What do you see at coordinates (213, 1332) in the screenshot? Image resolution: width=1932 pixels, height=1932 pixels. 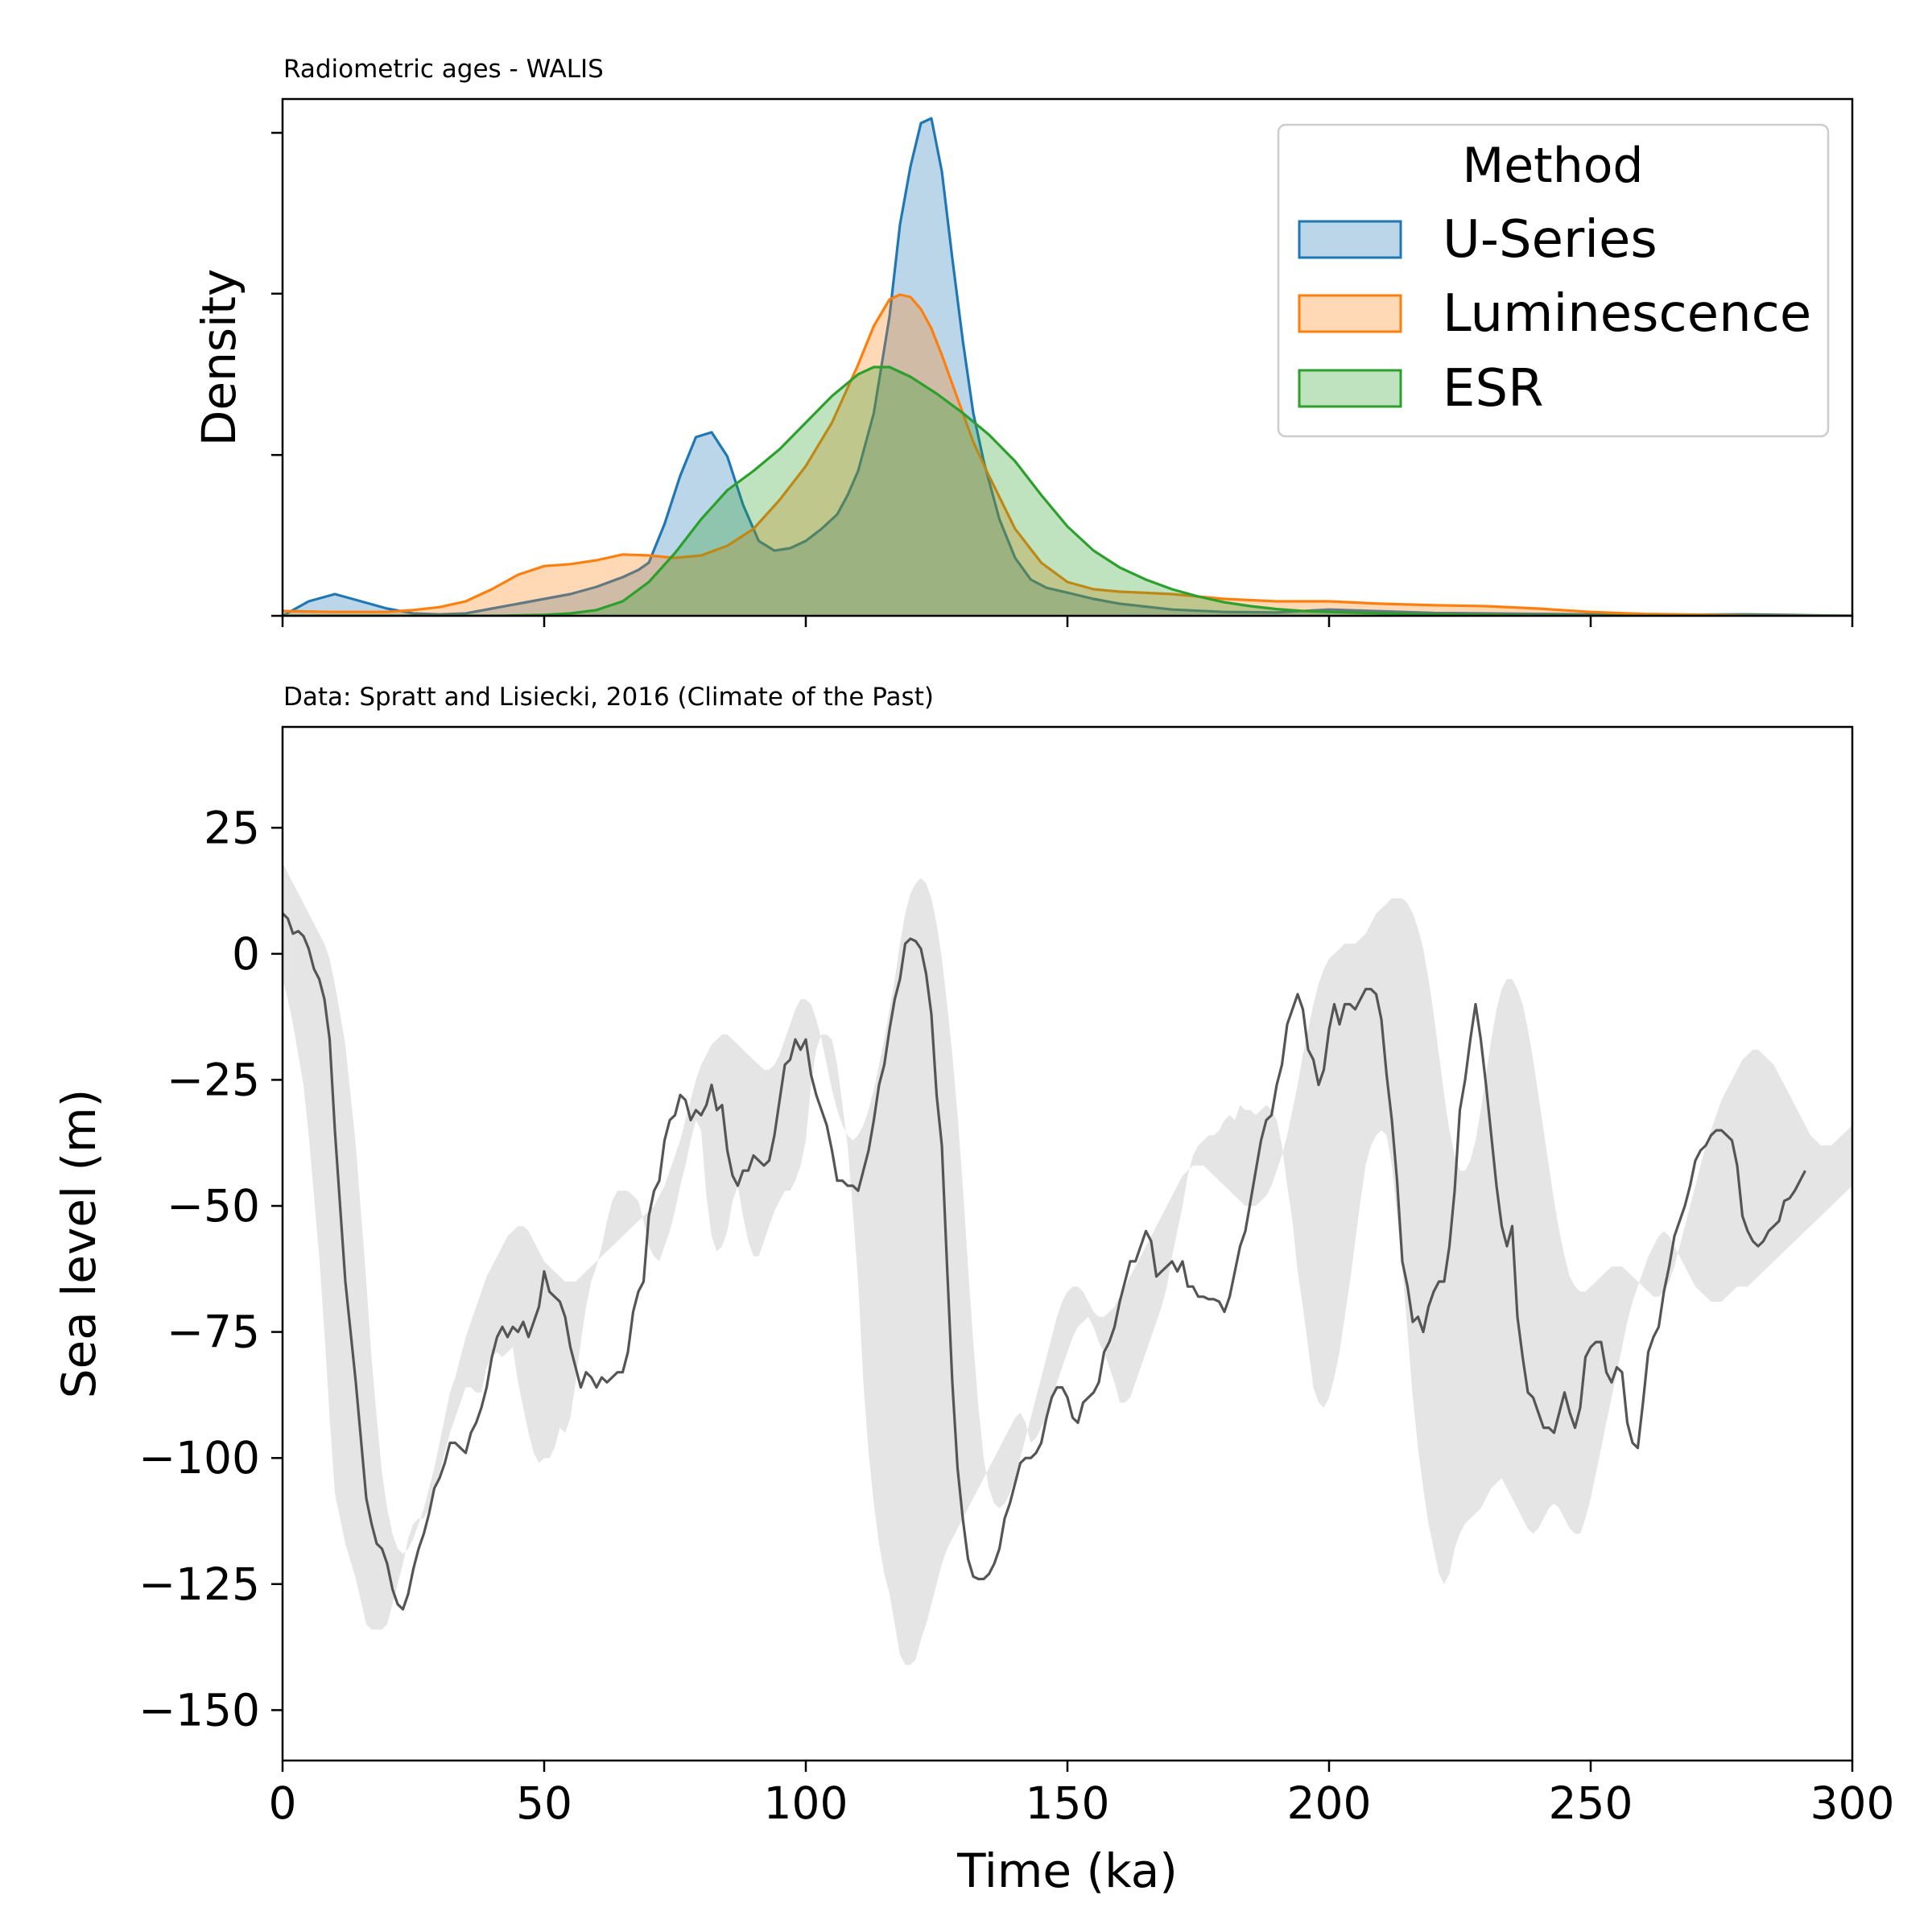 I see `sea-level-y-tick-label-4: −75` at bounding box center [213, 1332].